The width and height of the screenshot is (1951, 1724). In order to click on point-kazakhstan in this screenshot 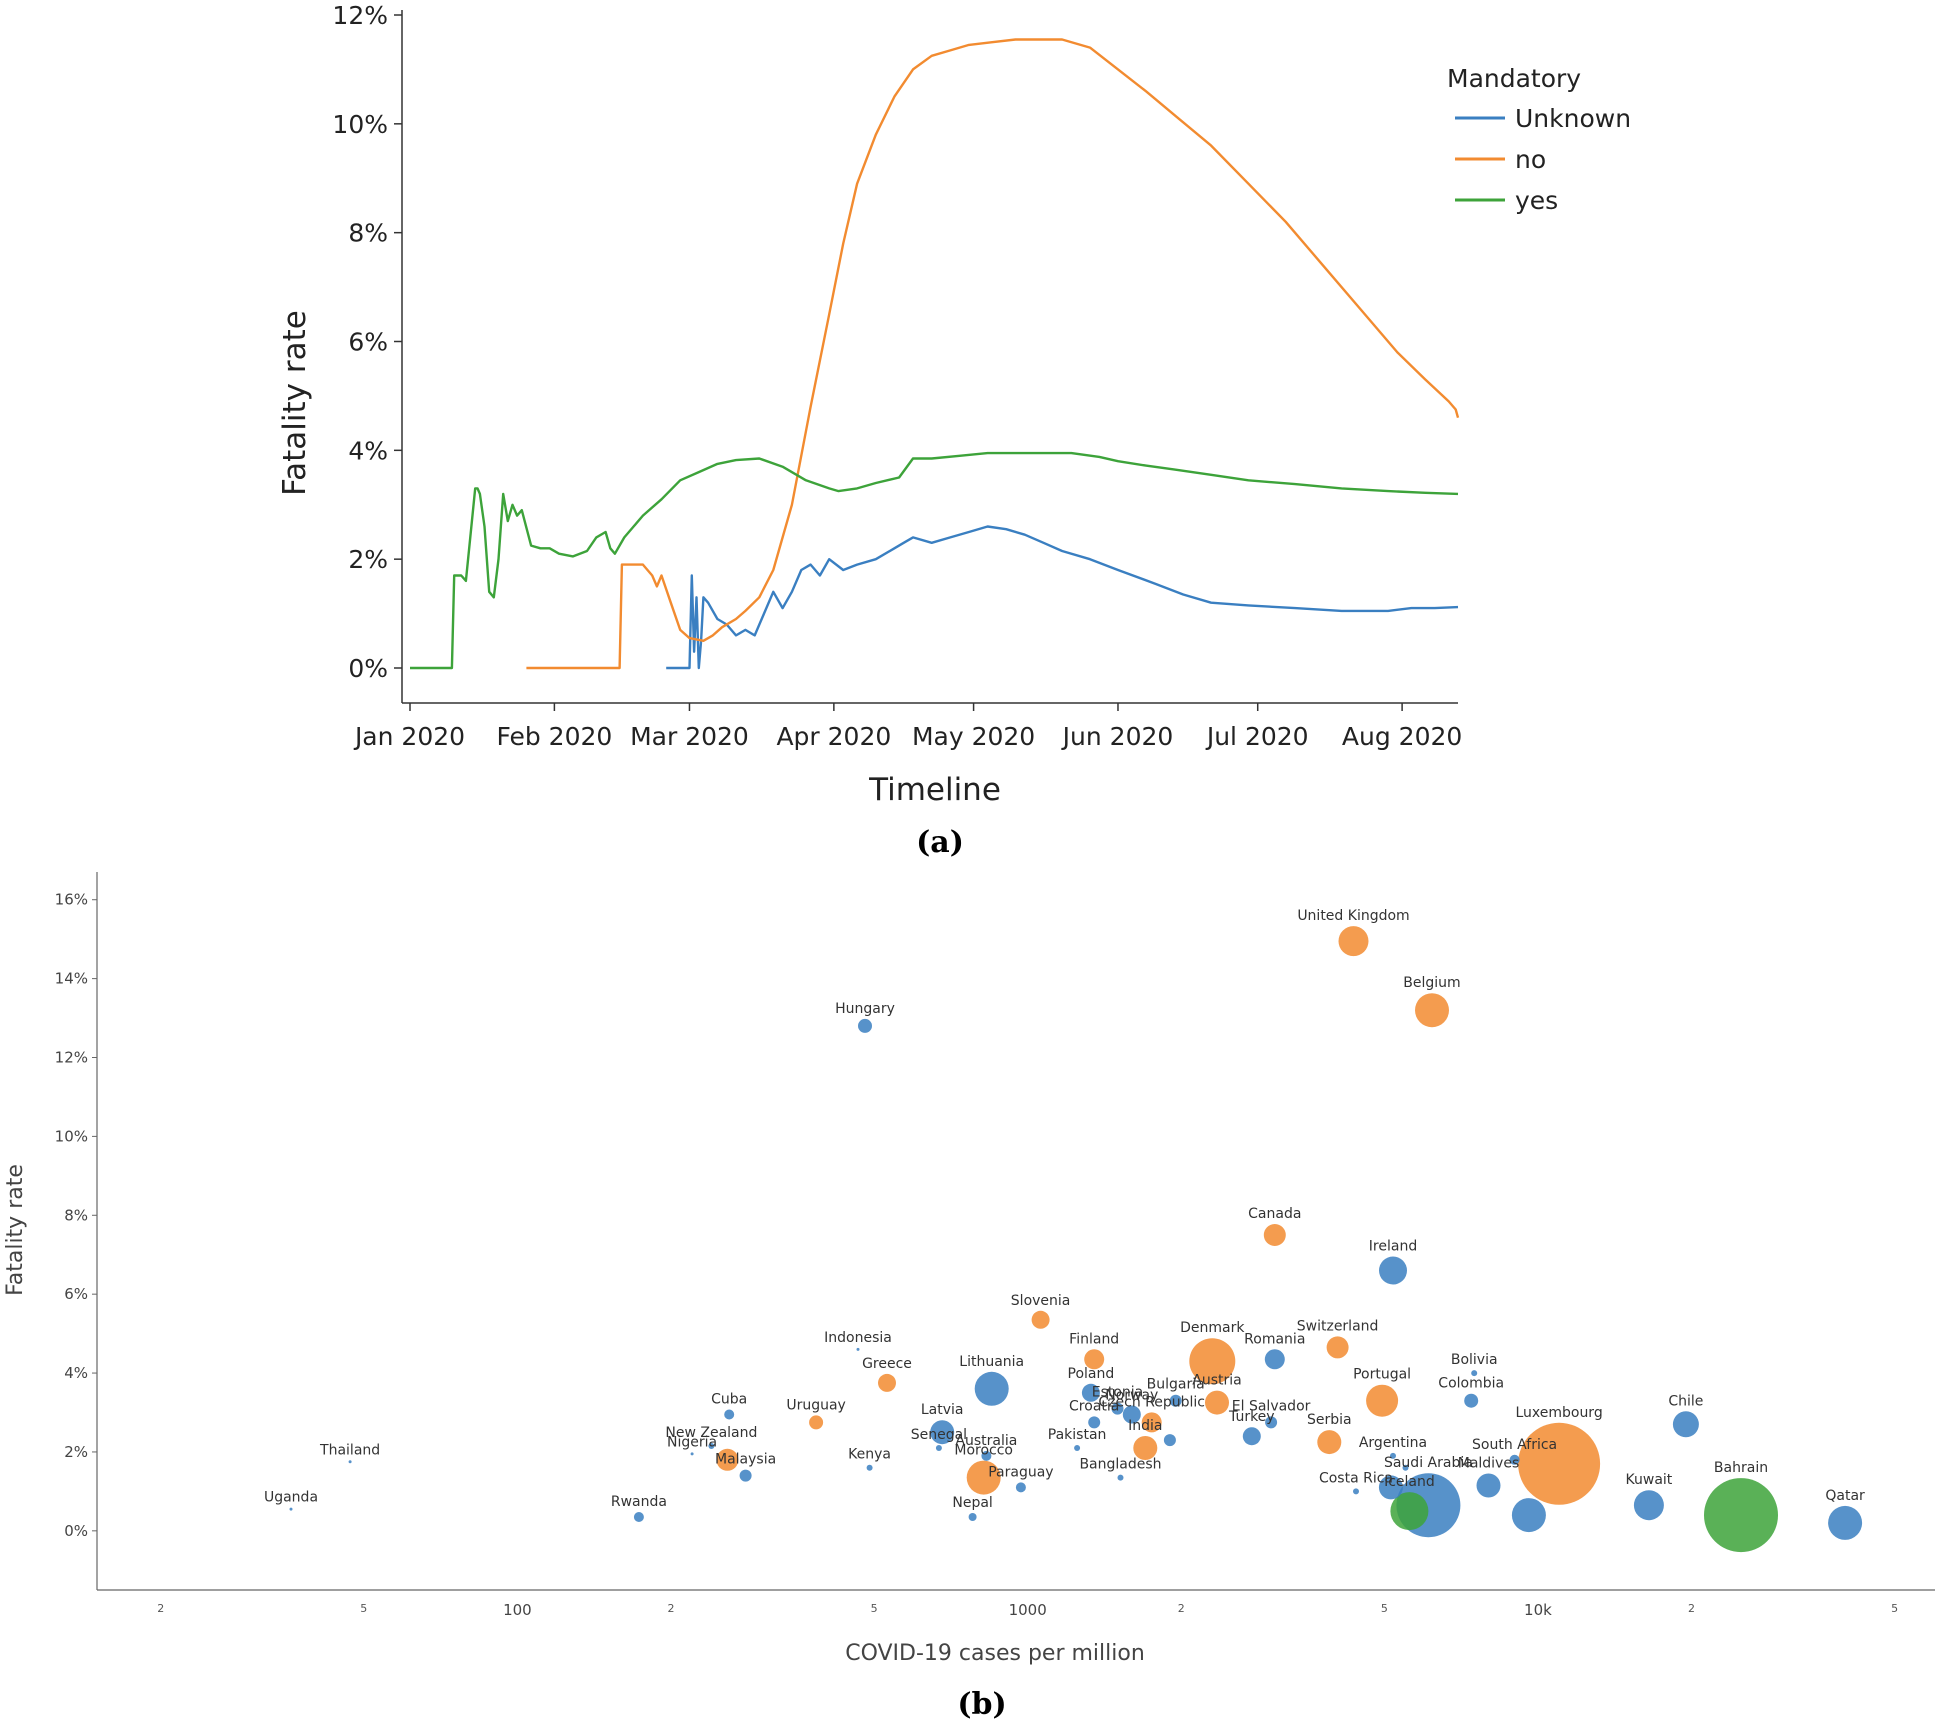, I will do `click(1390, 1487)`.